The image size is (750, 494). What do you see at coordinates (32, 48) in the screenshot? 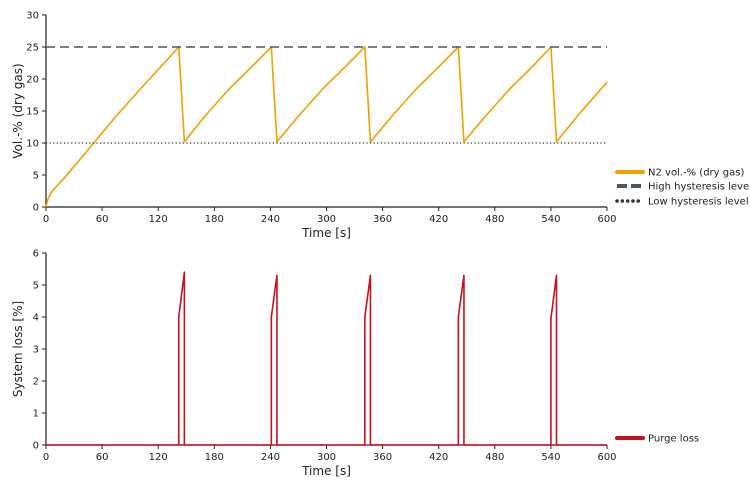
I see `y-tick-label: 25` at bounding box center [32, 48].